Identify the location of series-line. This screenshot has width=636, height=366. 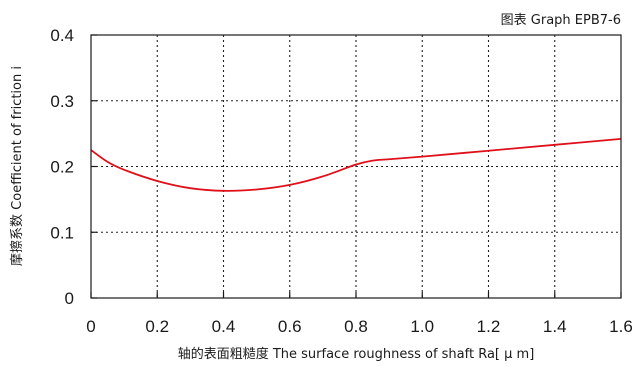
(356, 164).